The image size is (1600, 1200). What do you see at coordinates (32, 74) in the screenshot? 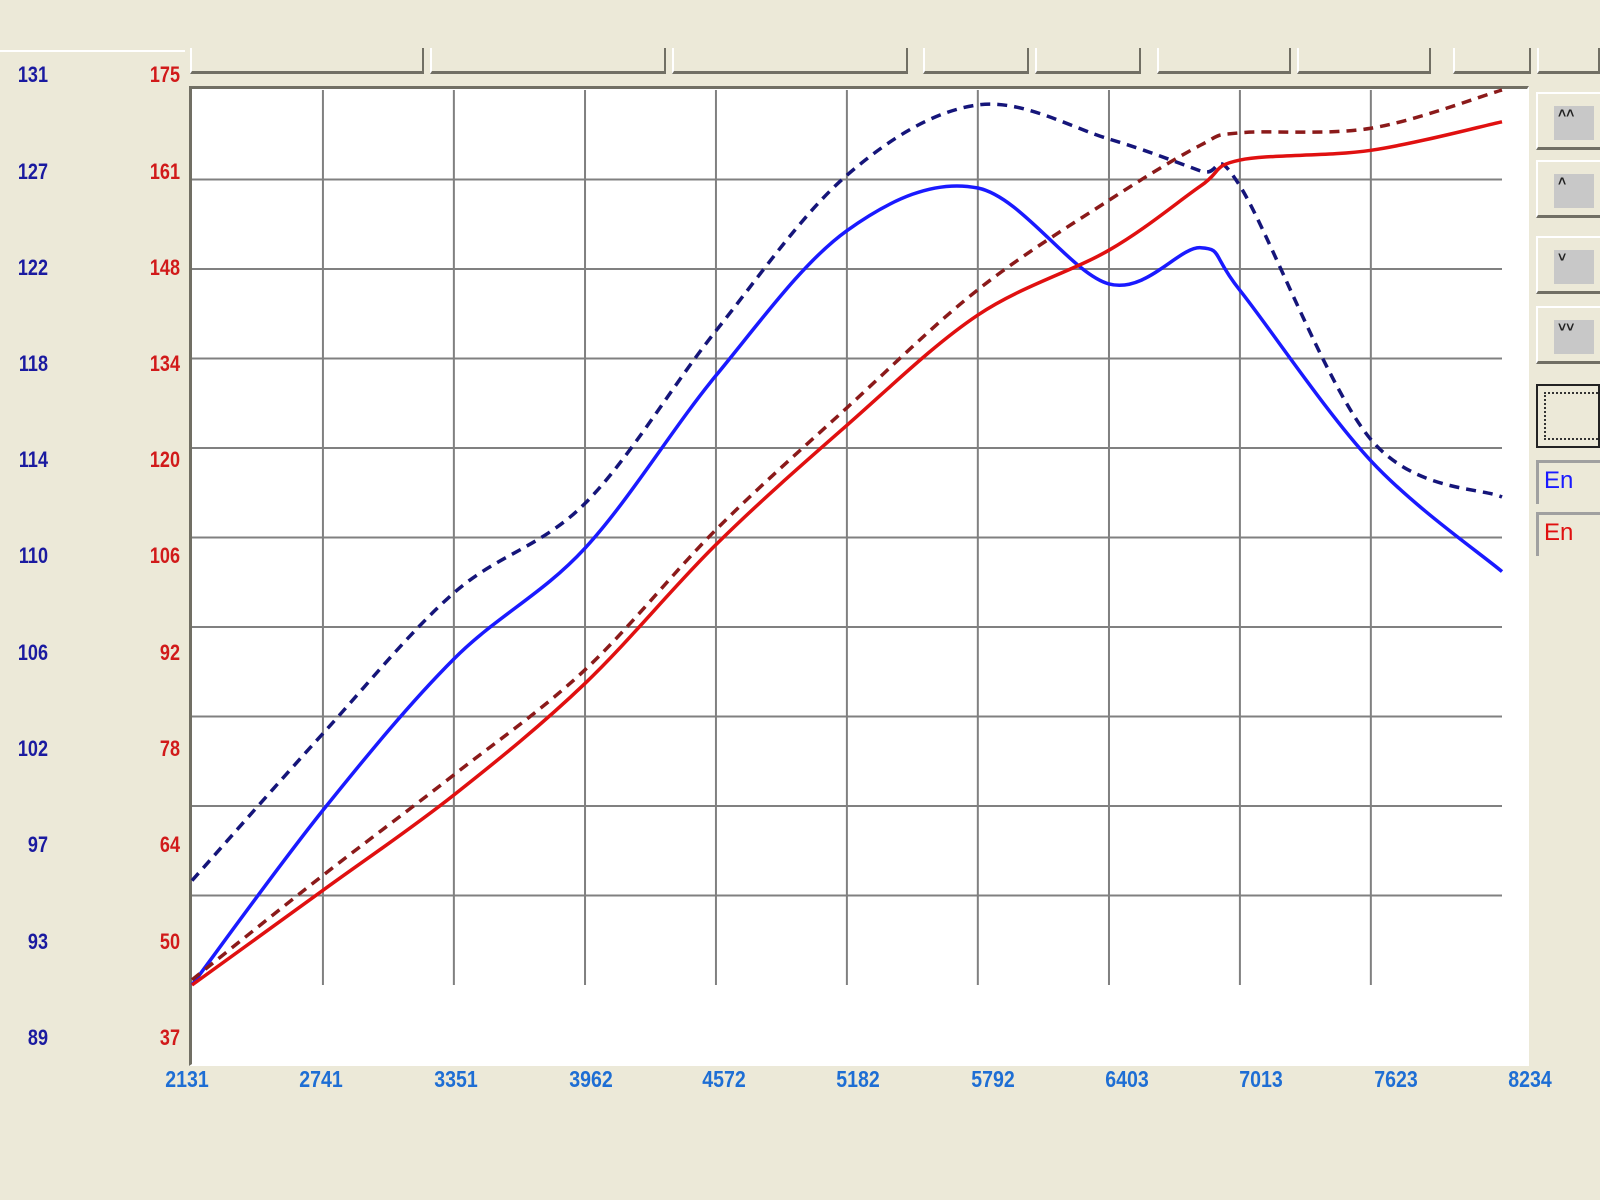
I see `y-tick-blue: 131` at bounding box center [32, 74].